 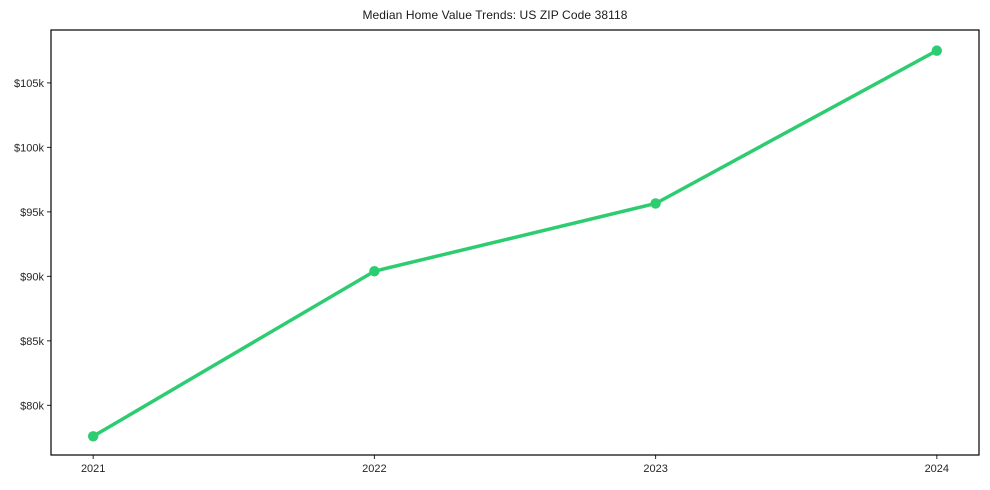 What do you see at coordinates (374, 469) in the screenshot?
I see `x-tick-label: 2022` at bounding box center [374, 469].